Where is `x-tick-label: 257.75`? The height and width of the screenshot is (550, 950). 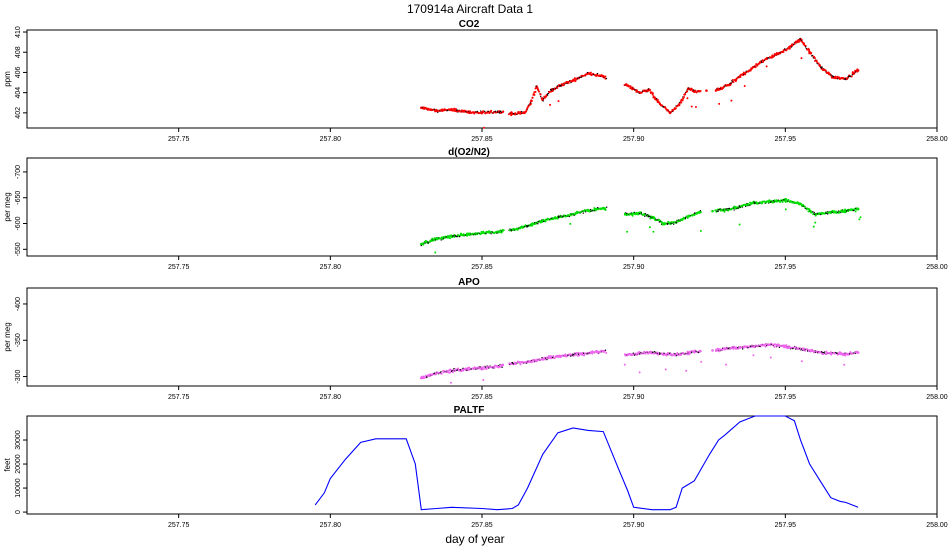
x-tick-label: 257.75 is located at coordinates (179, 267).